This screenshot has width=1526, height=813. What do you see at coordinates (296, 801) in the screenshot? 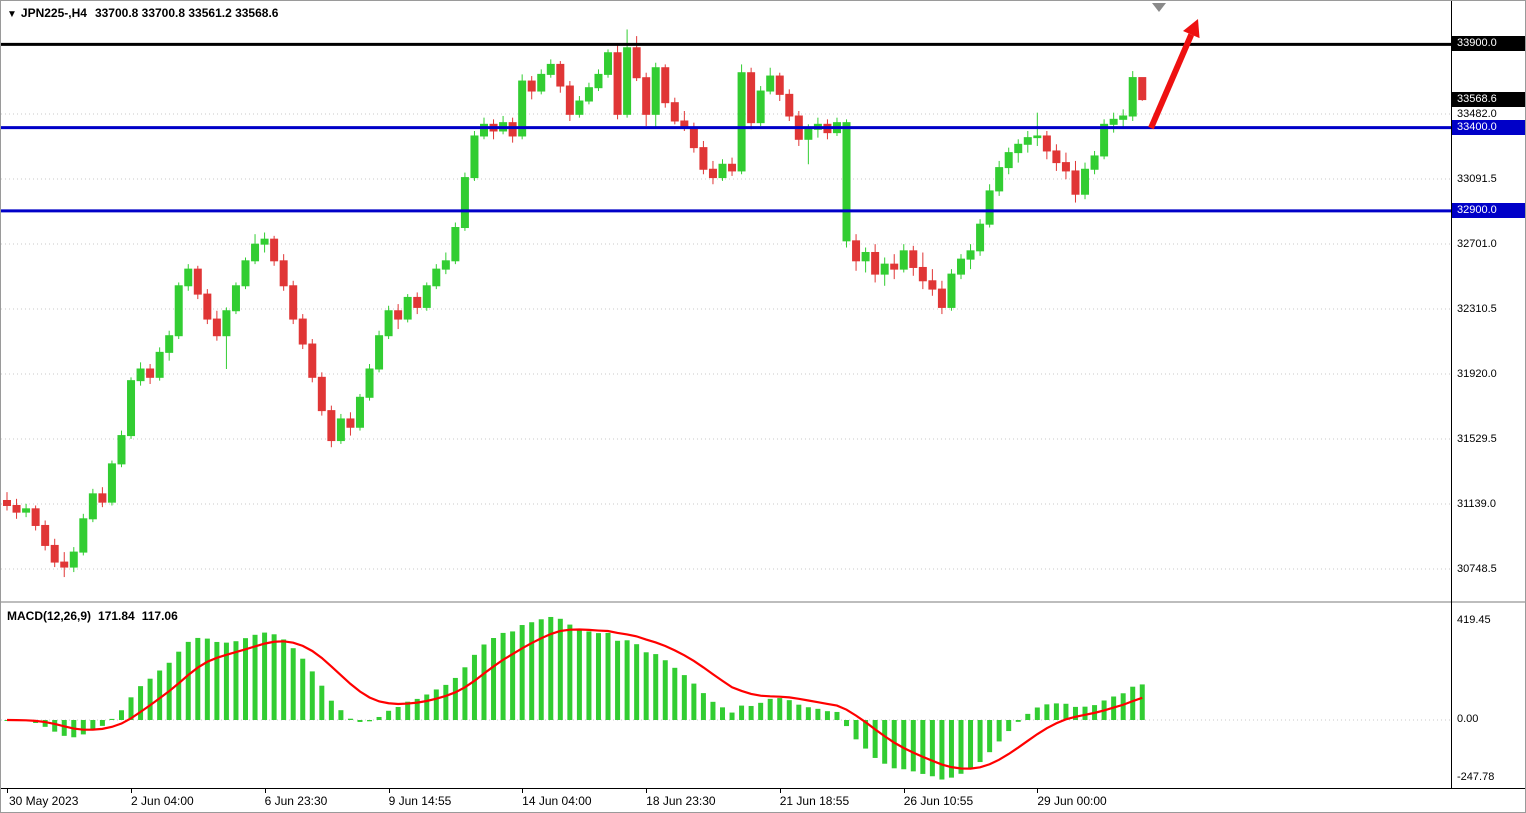
I see `time-axis-label: 6 Jun 23:30` at bounding box center [296, 801].